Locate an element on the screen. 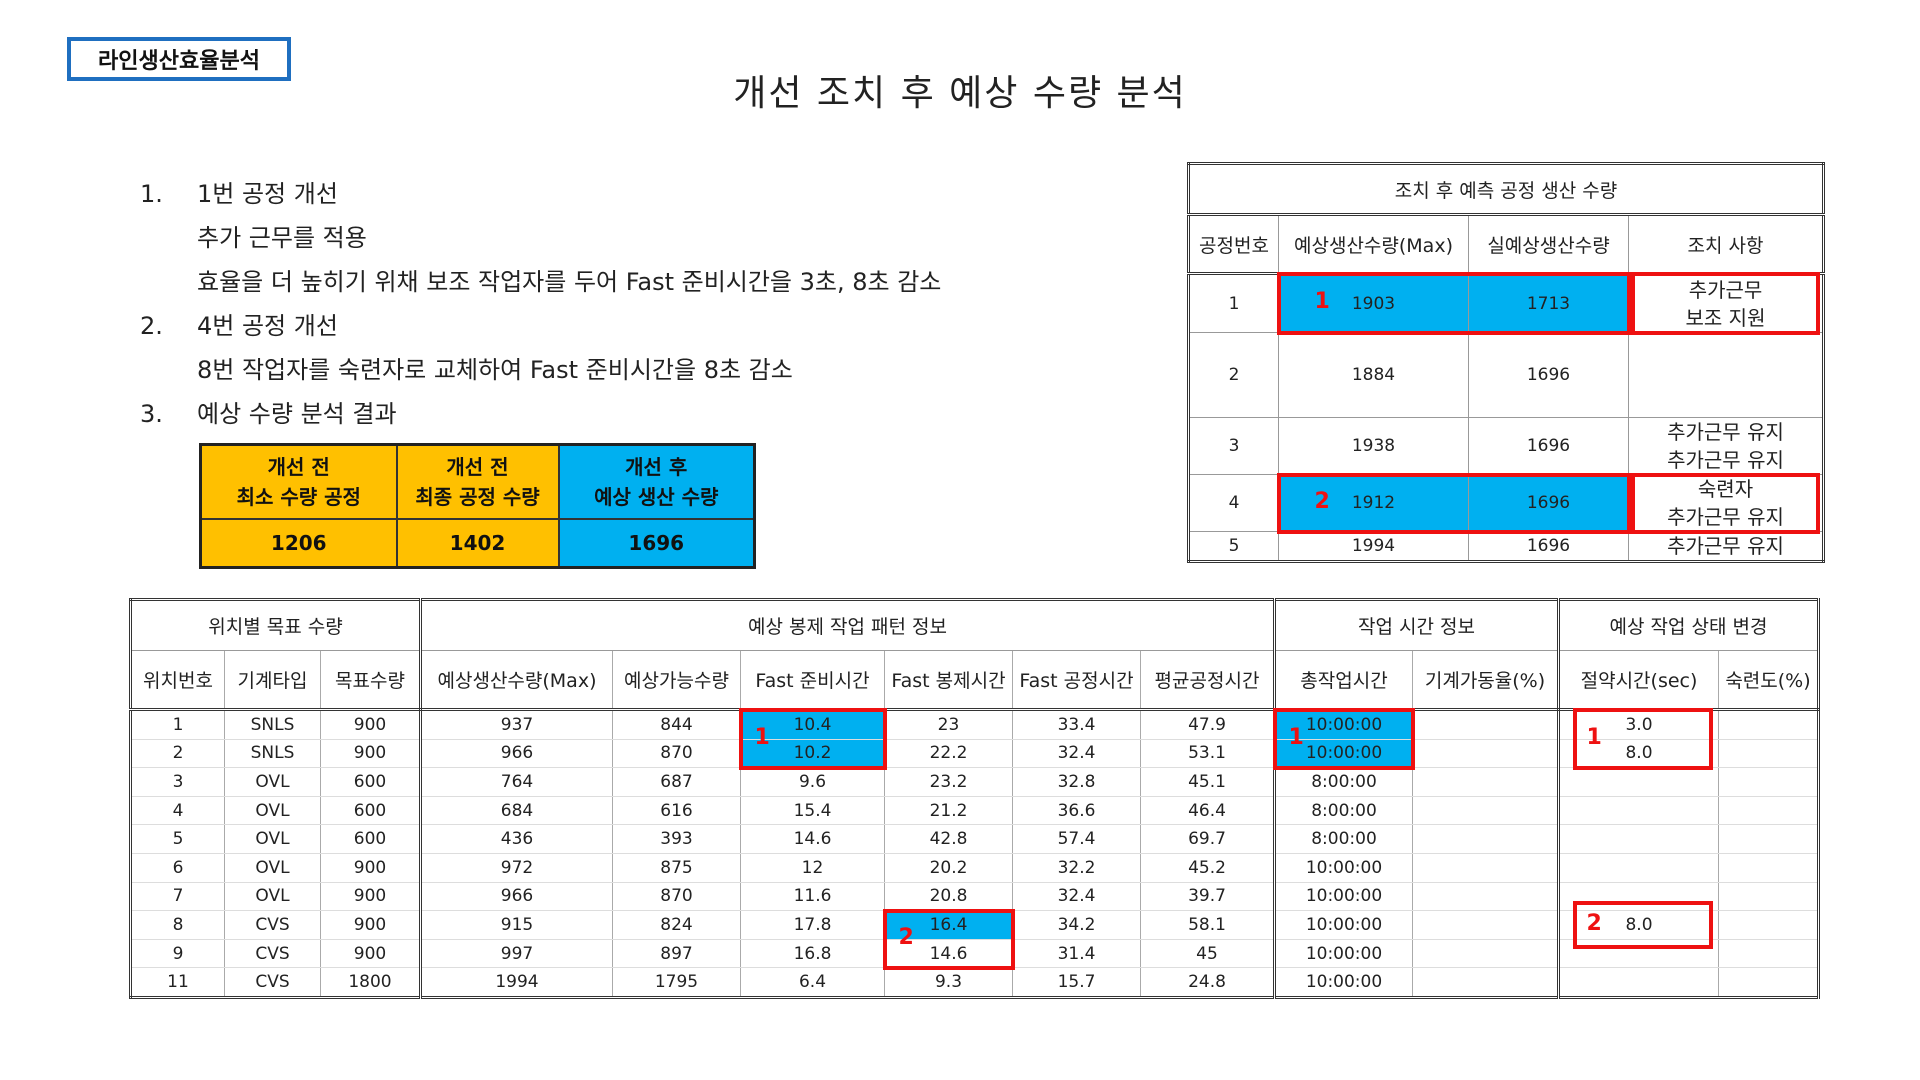  table-cell: 21.2 is located at coordinates (948, 811).